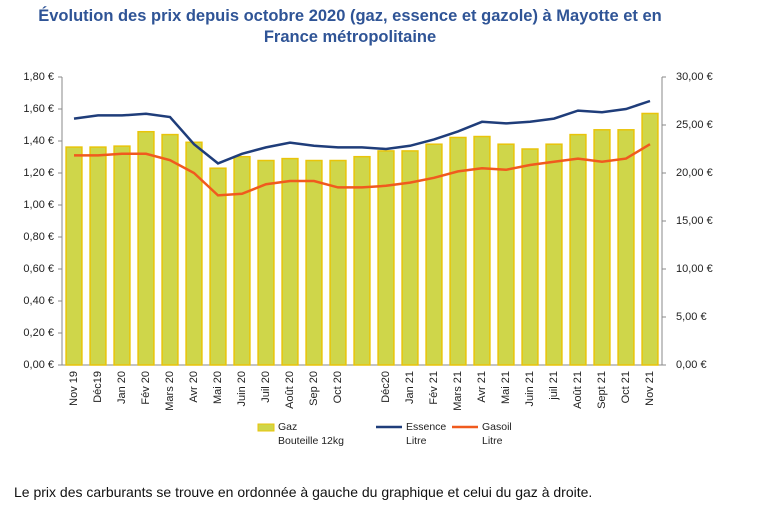  I want to click on x-tick-label: Oct 20, so click(338, 387).